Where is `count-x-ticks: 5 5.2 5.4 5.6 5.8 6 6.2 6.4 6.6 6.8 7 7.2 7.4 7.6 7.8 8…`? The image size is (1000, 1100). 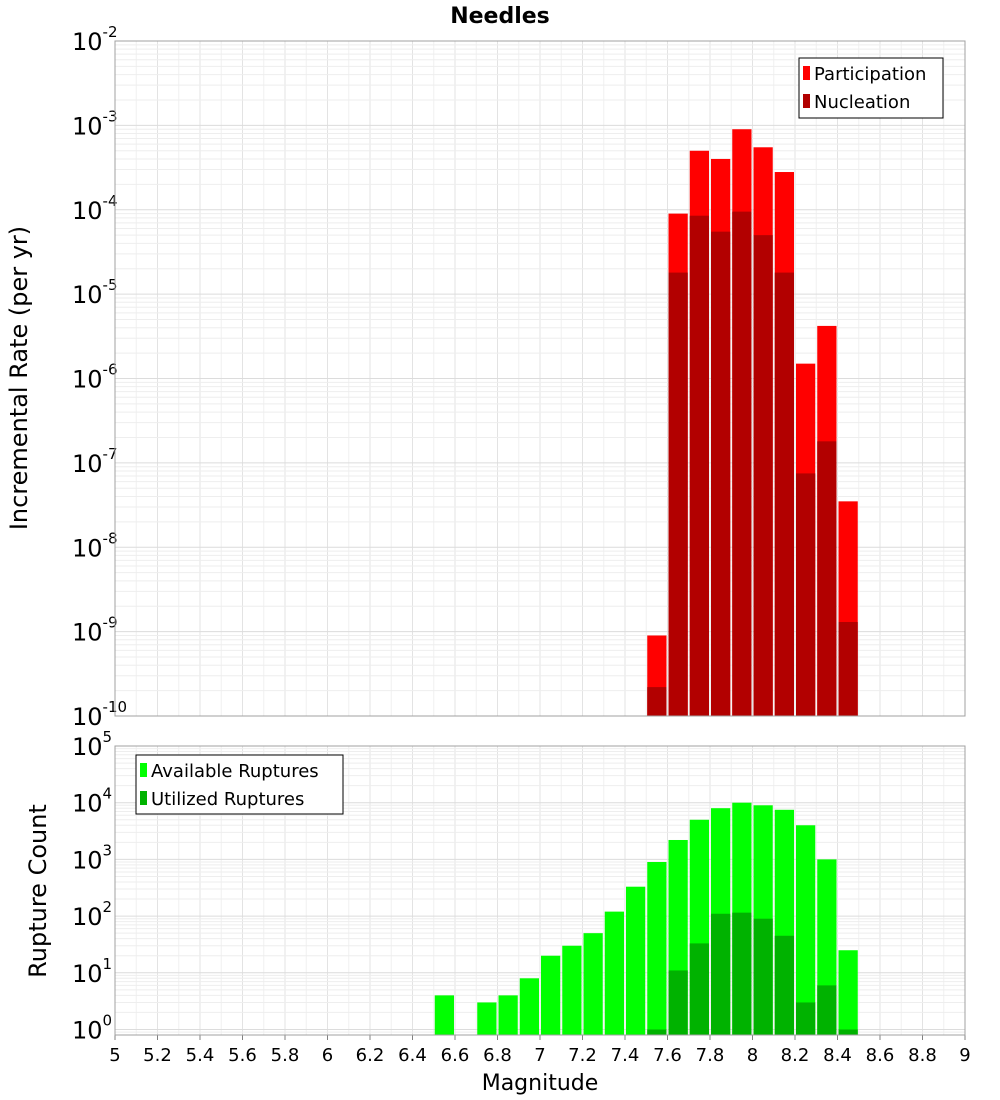
count-x-ticks: 5 5.2 5.4 5.6 5.8 6 6.2 6.4 6.6 6.8 7 7.2 7.4 7.6 7.8 8… is located at coordinates (540, 1050).